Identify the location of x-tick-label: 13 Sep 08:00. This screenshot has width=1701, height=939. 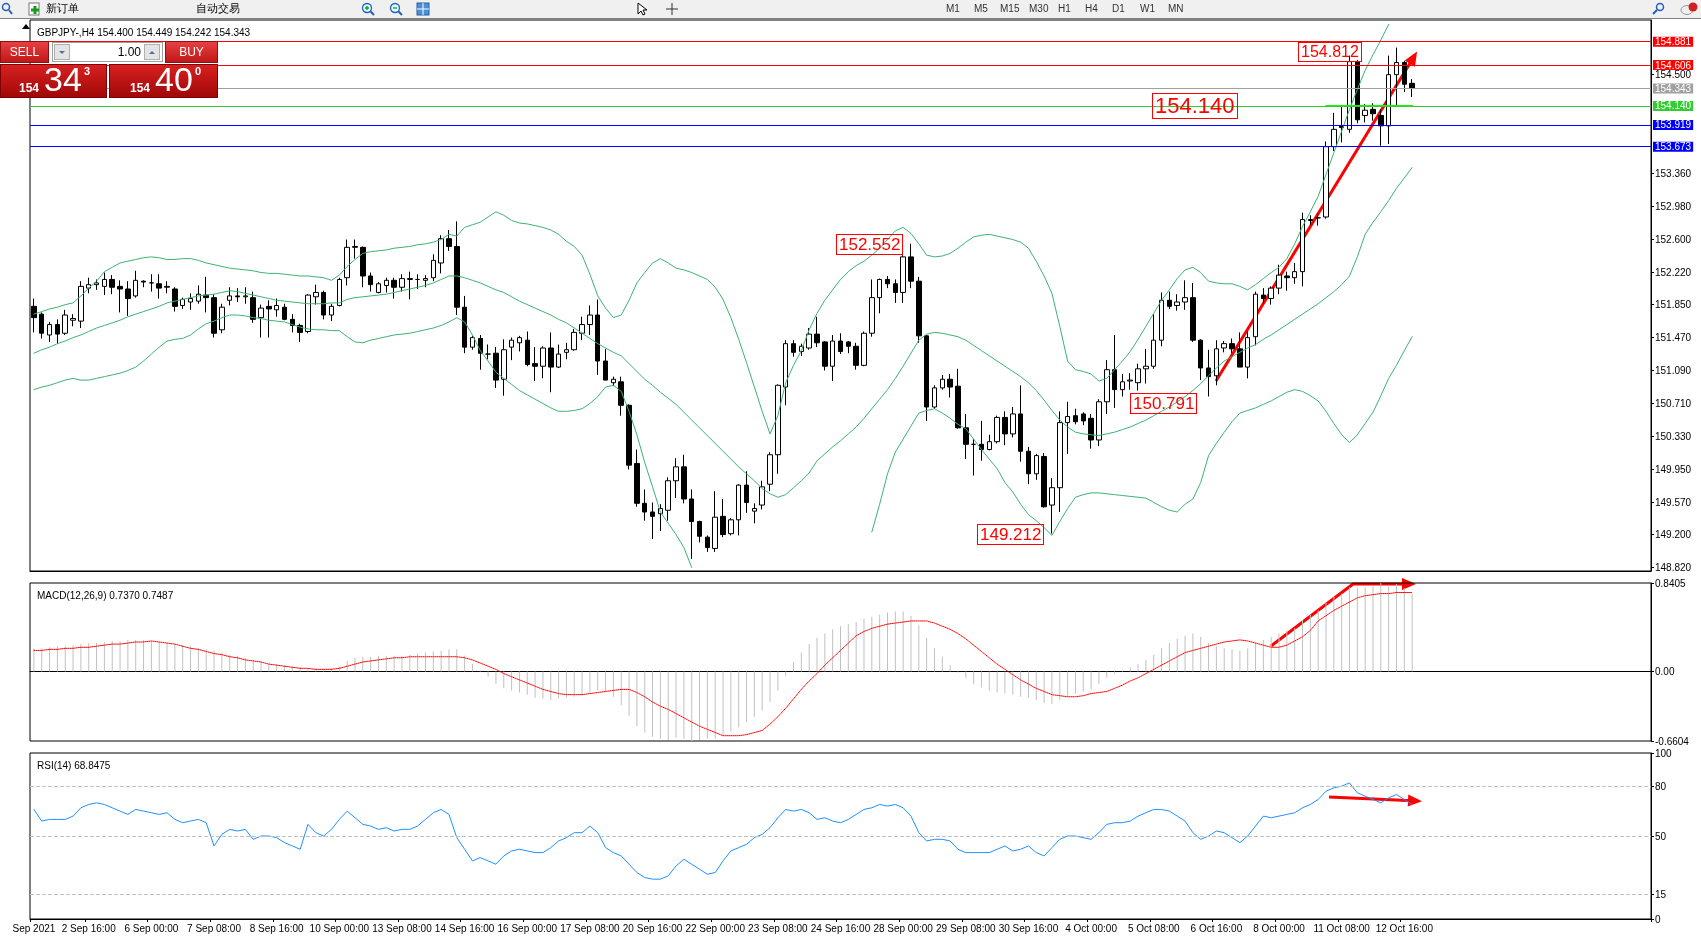
(402, 928).